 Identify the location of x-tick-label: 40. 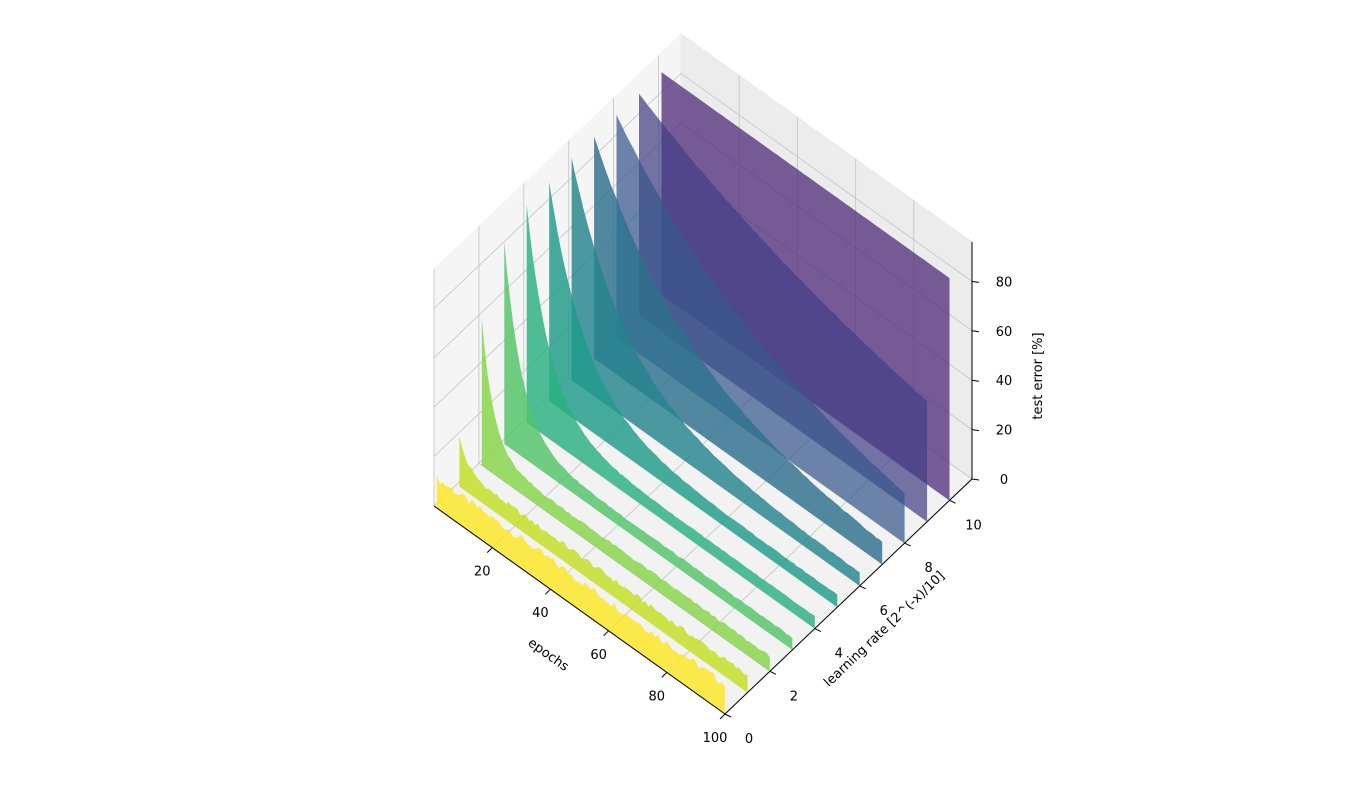
(540, 613).